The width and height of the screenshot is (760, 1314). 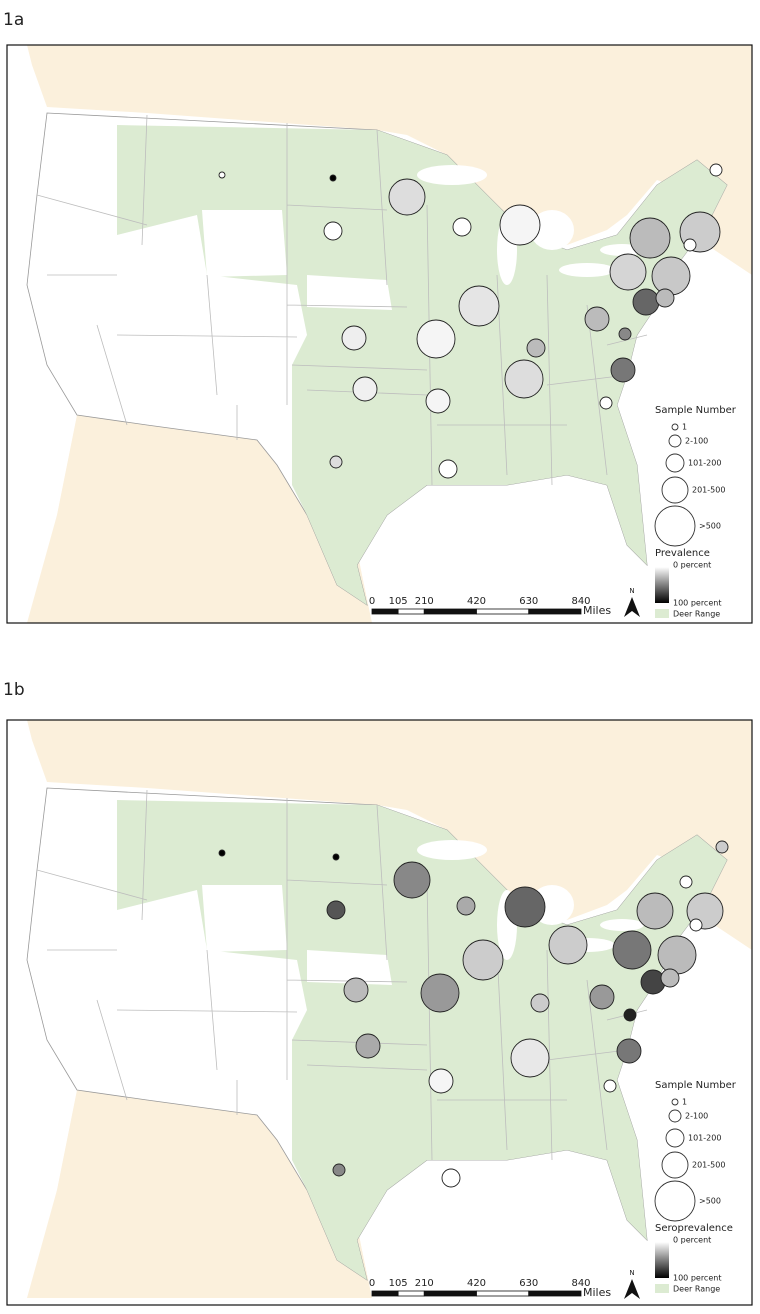 What do you see at coordinates (13, 20) in the screenshot?
I see `panel-label: 1a` at bounding box center [13, 20].